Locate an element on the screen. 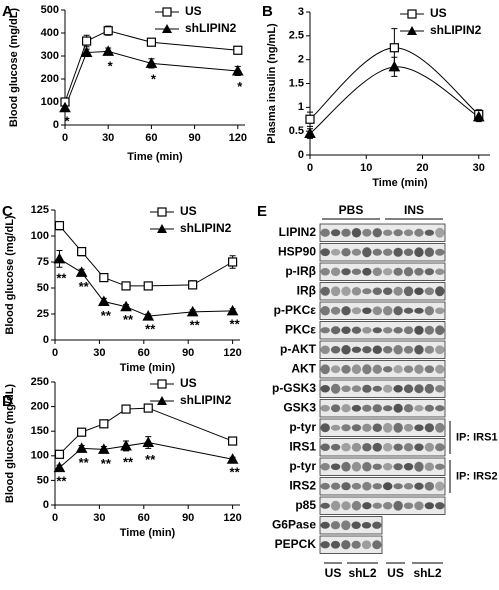 Image resolution: width=499 pixels, height=590 pixels. y-tick-label: 25 is located at coordinates (43, 314).